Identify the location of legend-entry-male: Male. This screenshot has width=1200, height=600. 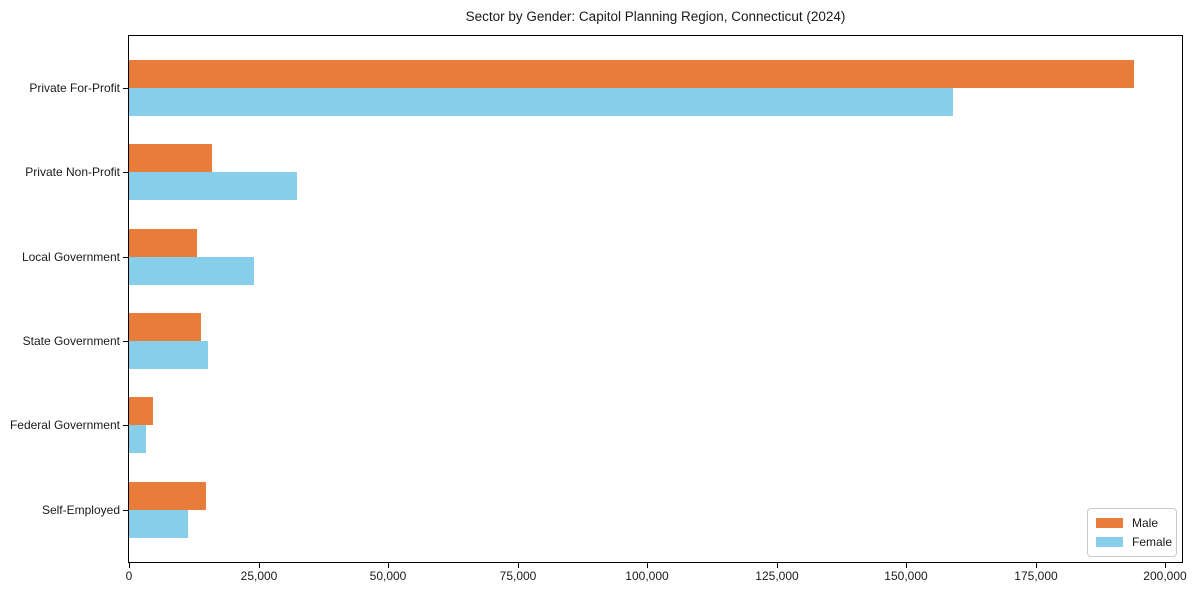
(1132, 523).